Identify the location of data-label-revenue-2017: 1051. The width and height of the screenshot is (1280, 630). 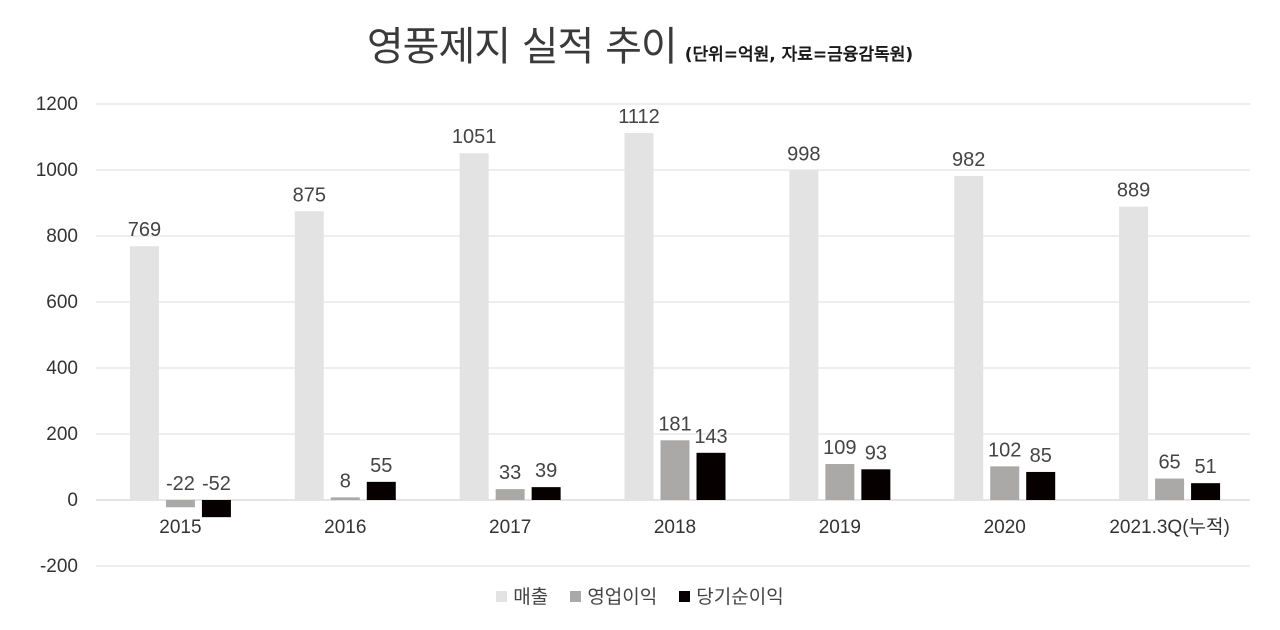
(474, 137).